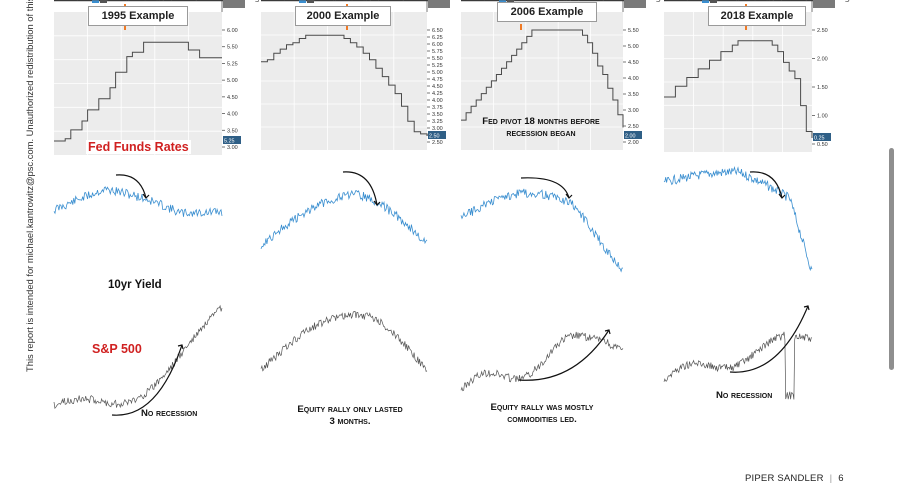  What do you see at coordinates (784, 478) in the screenshot?
I see `footer-brand: PIPER SANDLER` at bounding box center [784, 478].